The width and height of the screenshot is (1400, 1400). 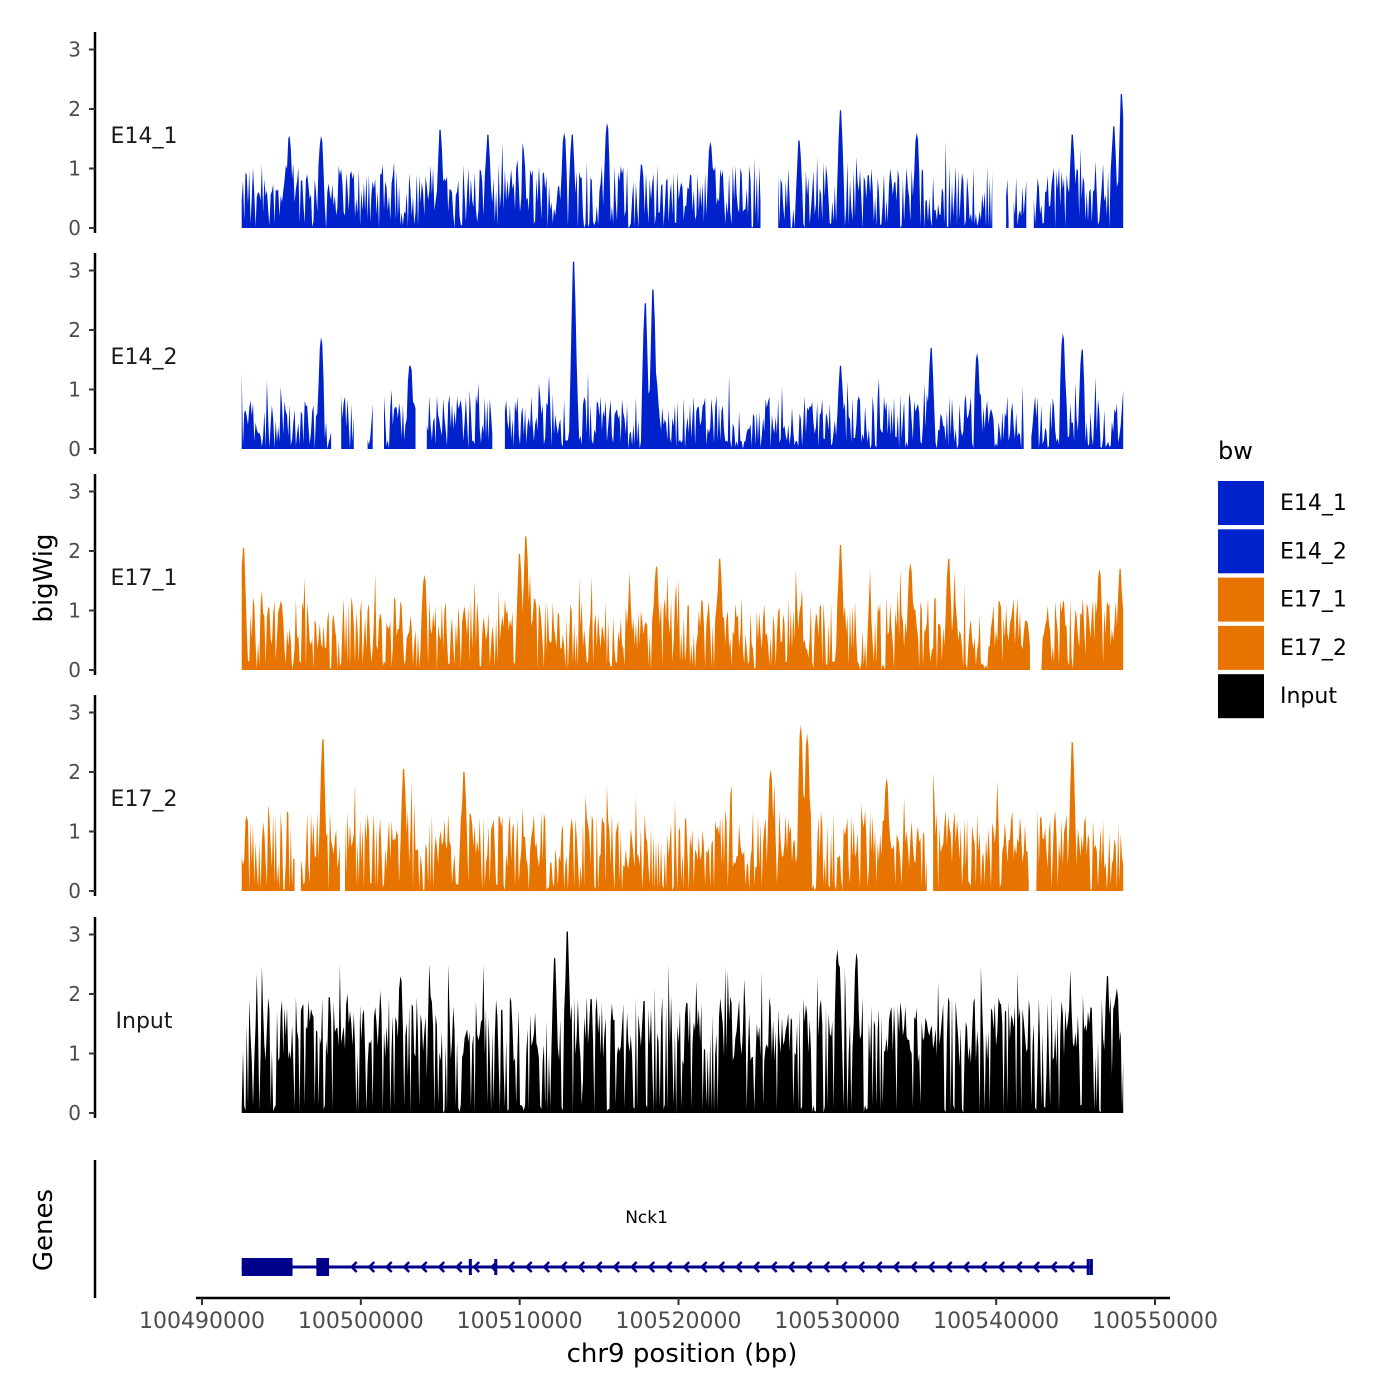 I want to click on legend-label-E14_1: E14_1, so click(x=1313, y=503).